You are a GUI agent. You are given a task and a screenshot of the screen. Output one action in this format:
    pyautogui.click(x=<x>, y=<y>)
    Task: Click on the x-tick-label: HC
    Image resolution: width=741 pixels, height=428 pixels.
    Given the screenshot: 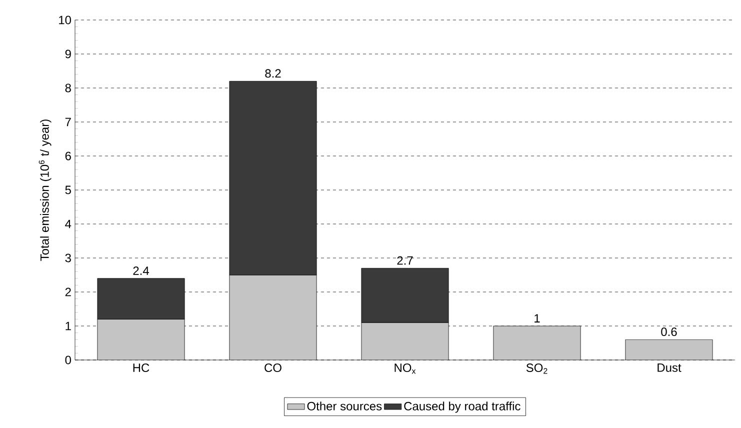 What is the action you would take?
    pyautogui.click(x=141, y=368)
    